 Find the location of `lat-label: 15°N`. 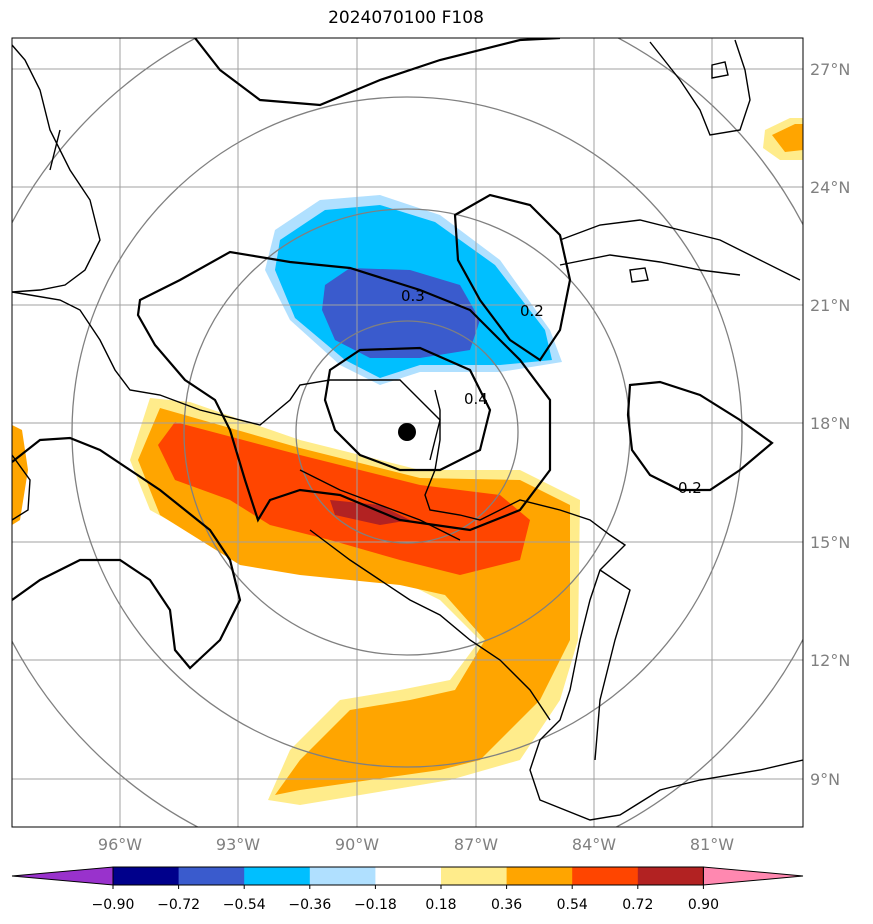

lat-label: 15°N is located at coordinates (830, 542).